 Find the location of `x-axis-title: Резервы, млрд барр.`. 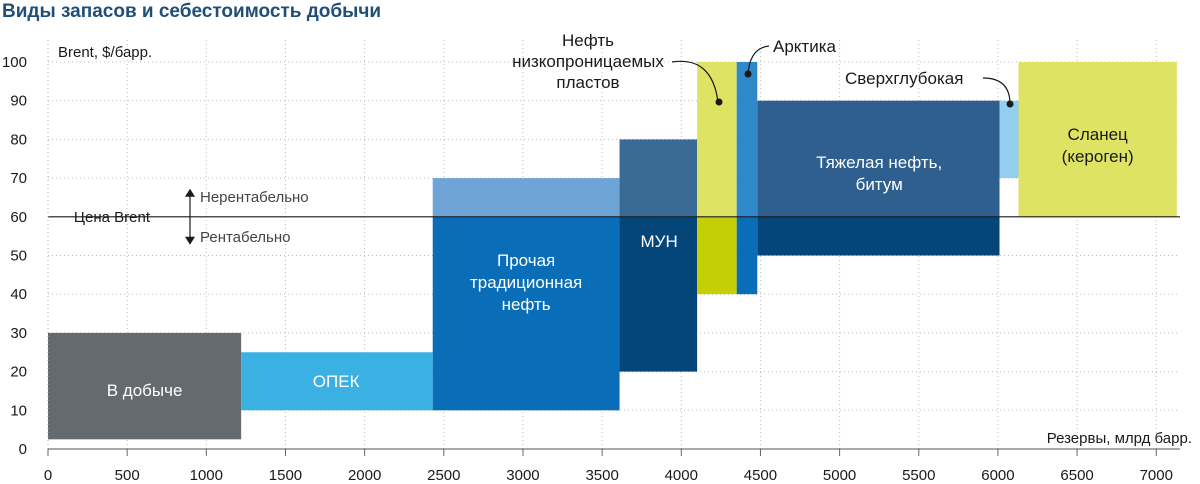

x-axis-title: Резервы, млрд барр. is located at coordinates (1119, 438).